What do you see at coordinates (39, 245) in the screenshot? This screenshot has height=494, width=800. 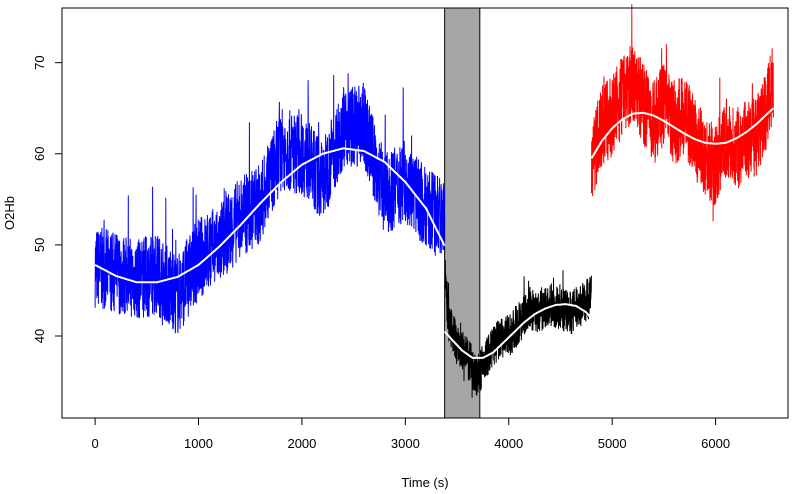 I see `y-tick-label: 50` at bounding box center [39, 245].